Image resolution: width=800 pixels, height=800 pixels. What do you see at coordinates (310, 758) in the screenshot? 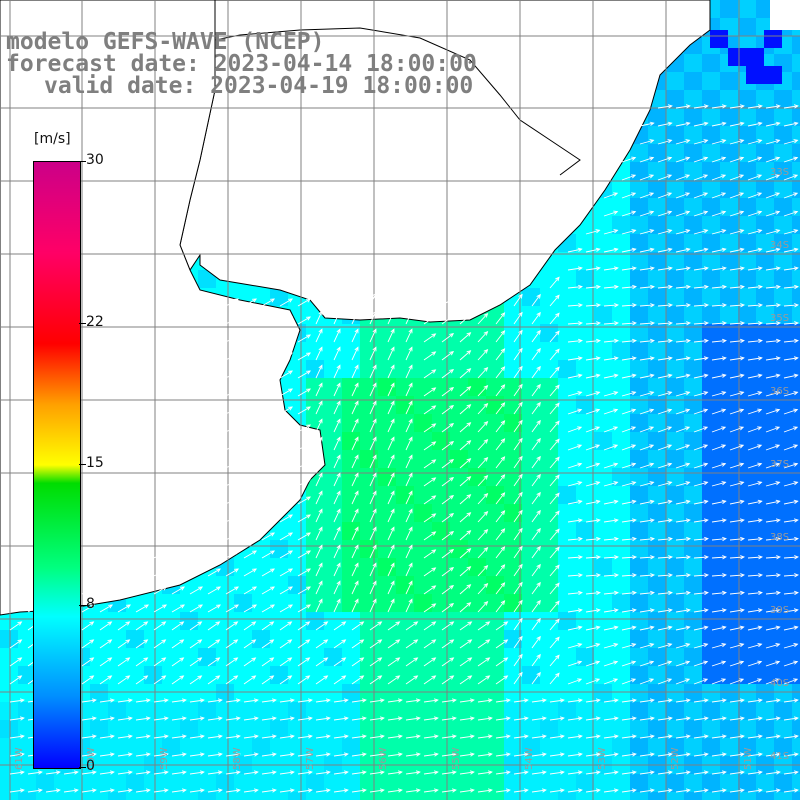
I see `lon-label: 57W` at bounding box center [310, 758].